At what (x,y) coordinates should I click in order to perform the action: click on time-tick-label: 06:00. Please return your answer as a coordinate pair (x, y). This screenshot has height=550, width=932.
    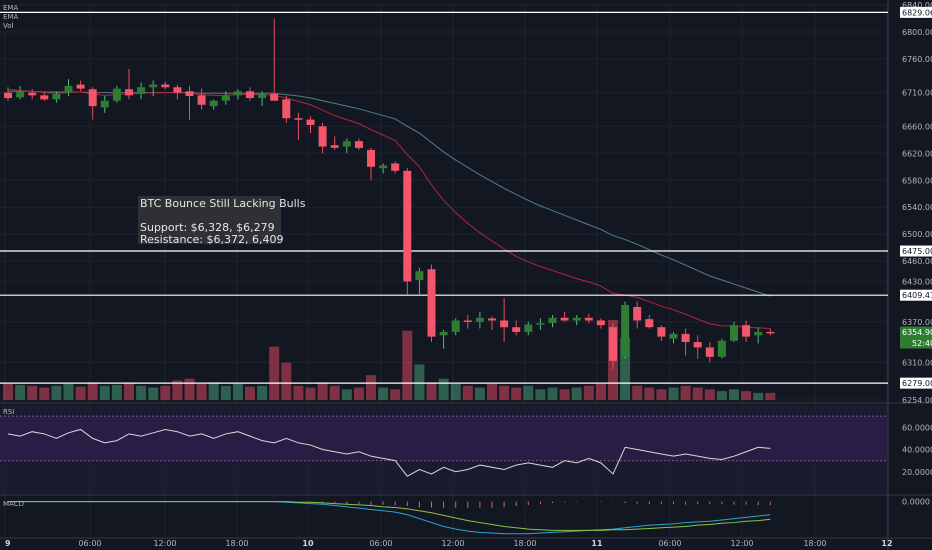
    Looking at the image, I should click on (669, 543).